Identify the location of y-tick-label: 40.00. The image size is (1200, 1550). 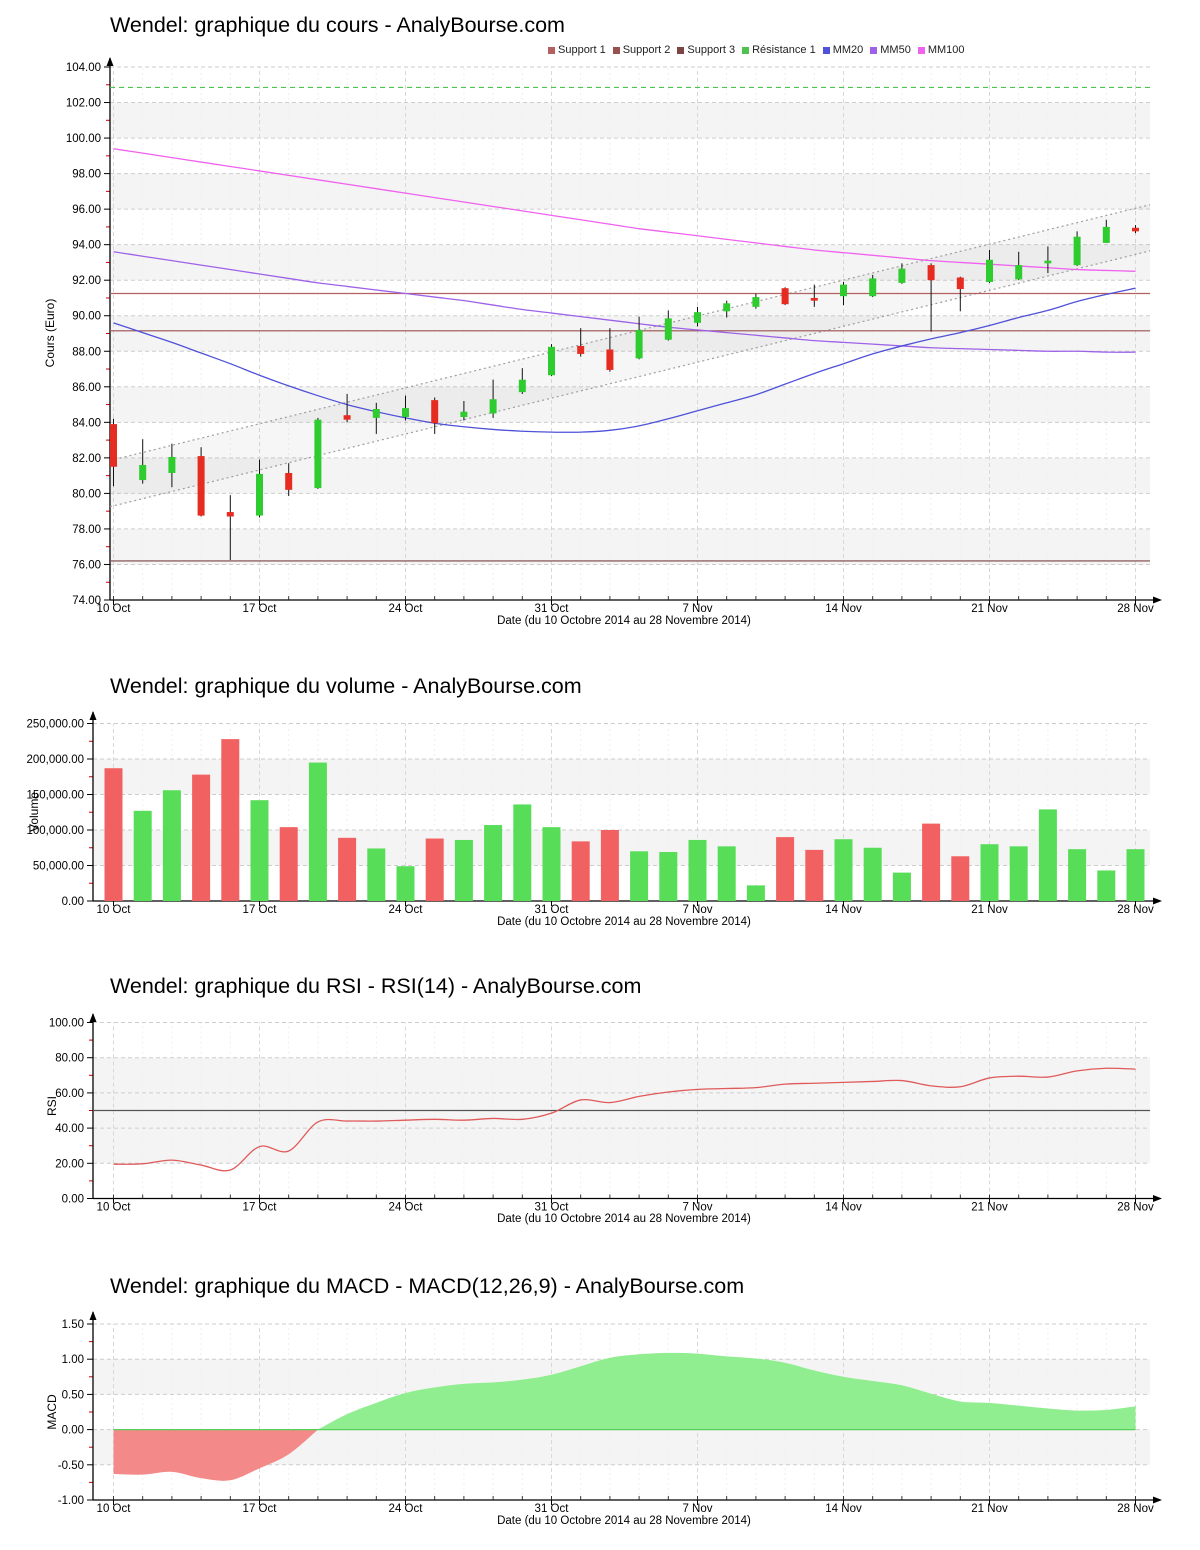
(69, 1129).